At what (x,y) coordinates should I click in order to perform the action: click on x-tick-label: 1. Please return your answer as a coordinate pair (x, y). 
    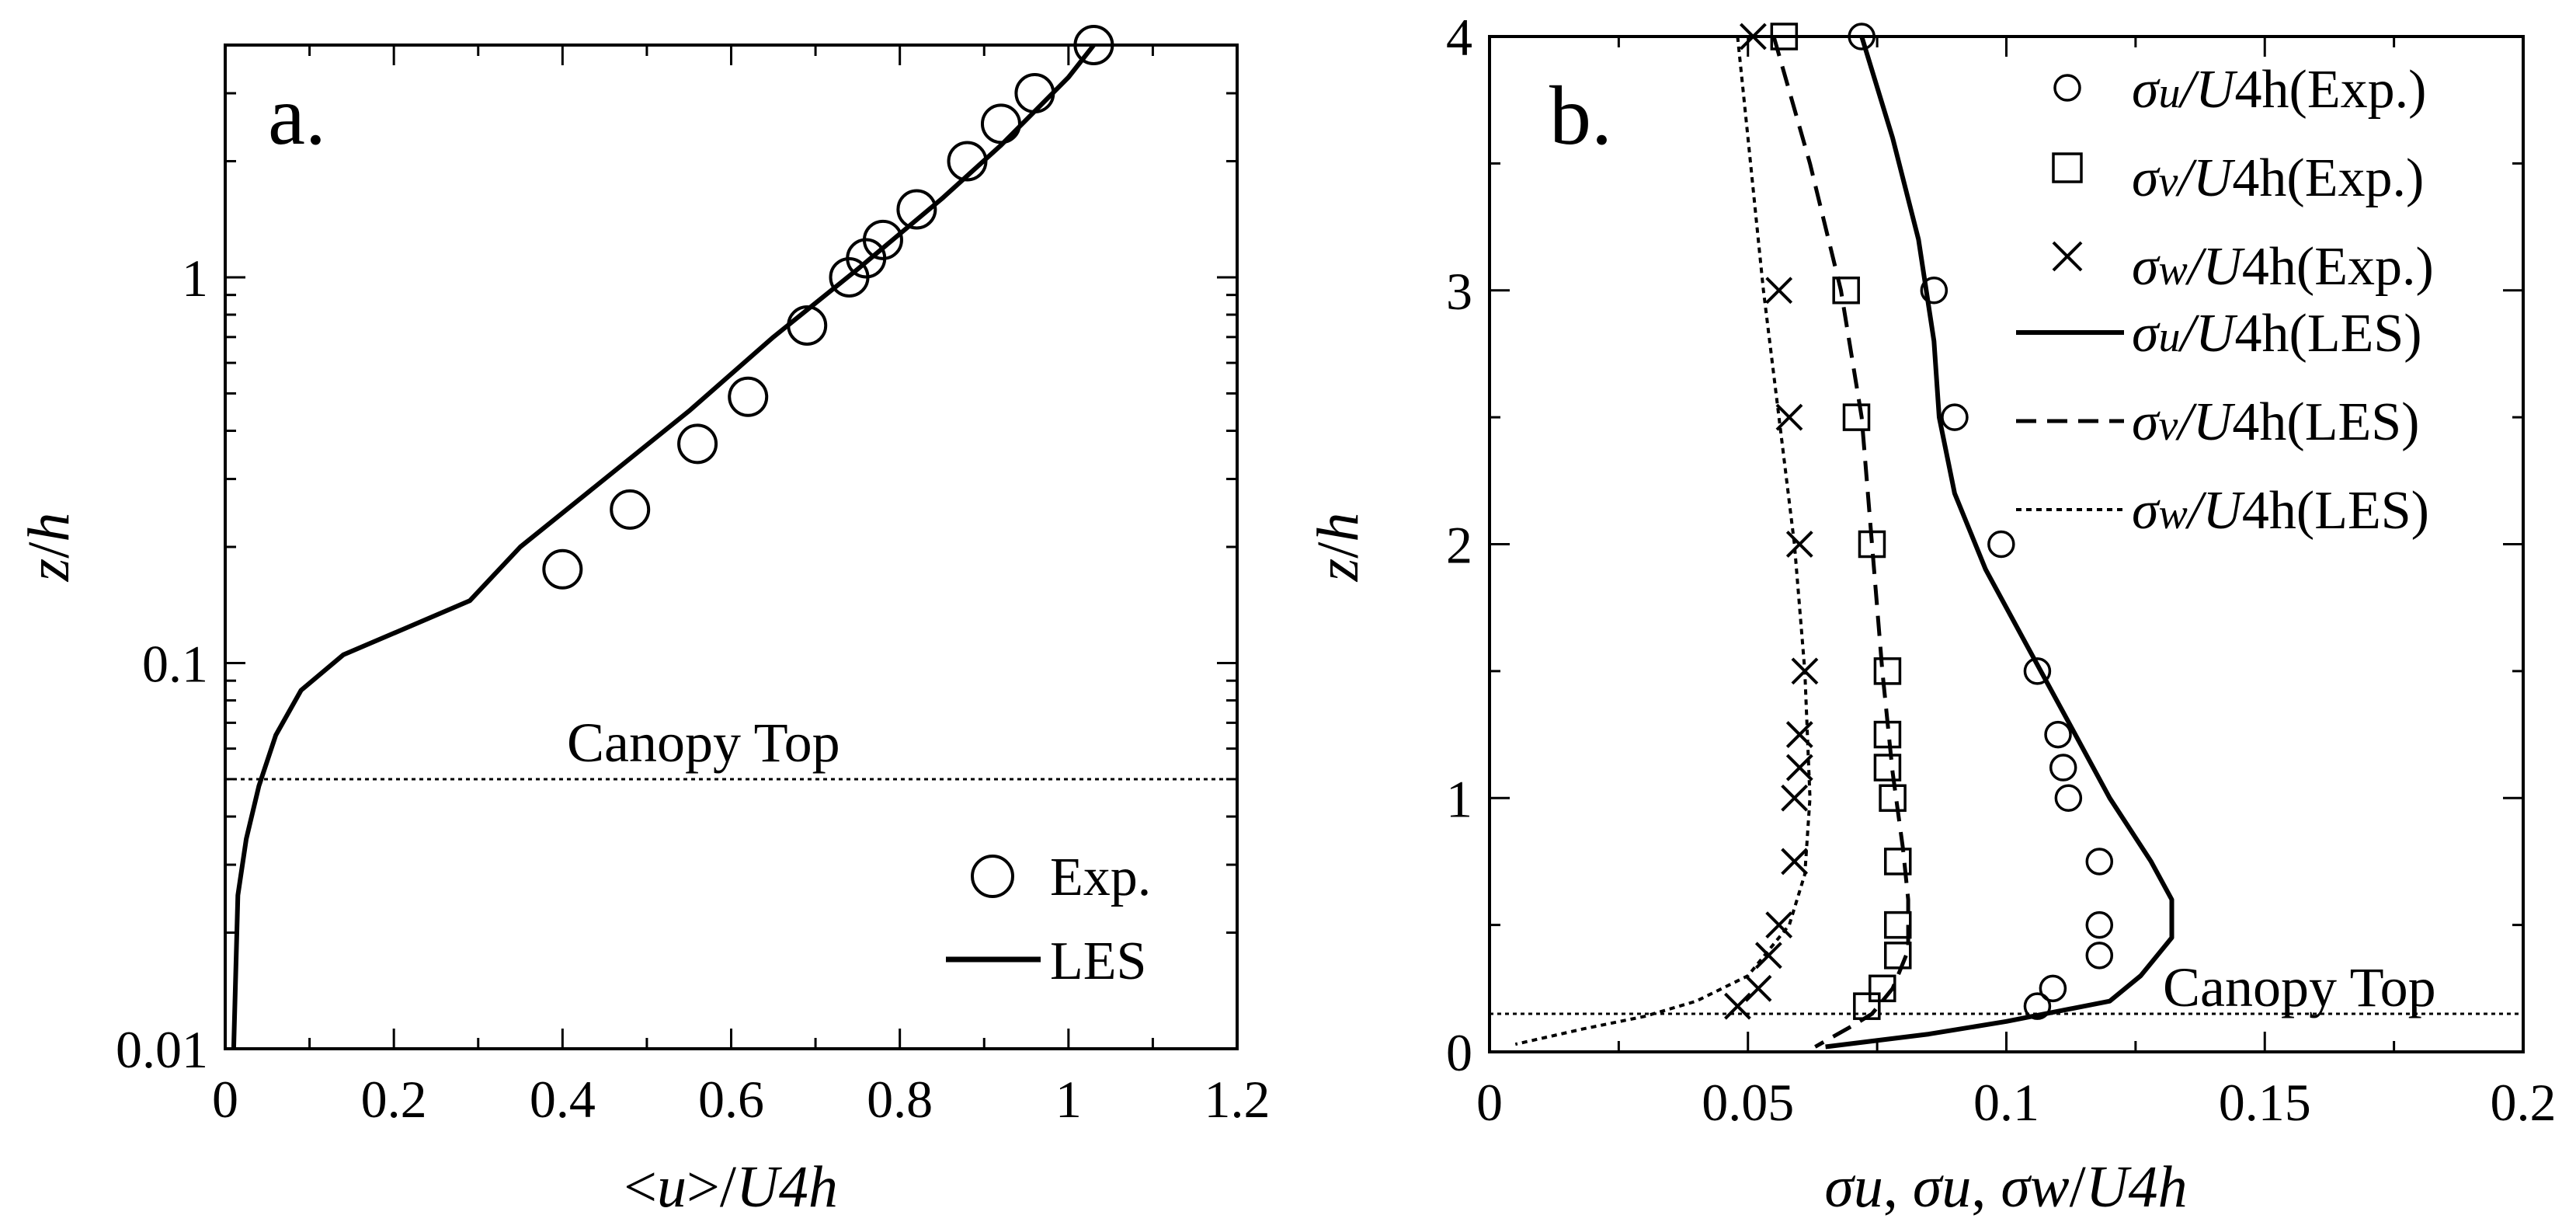
    Looking at the image, I should click on (1068, 1099).